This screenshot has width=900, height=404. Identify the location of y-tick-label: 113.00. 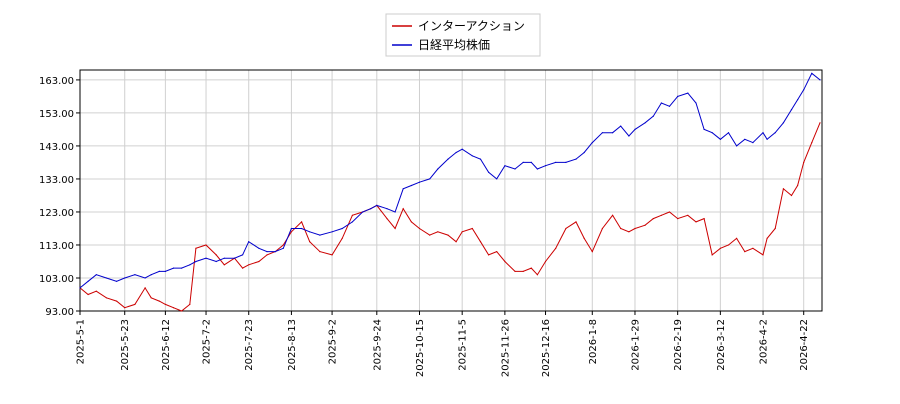
(56, 246).